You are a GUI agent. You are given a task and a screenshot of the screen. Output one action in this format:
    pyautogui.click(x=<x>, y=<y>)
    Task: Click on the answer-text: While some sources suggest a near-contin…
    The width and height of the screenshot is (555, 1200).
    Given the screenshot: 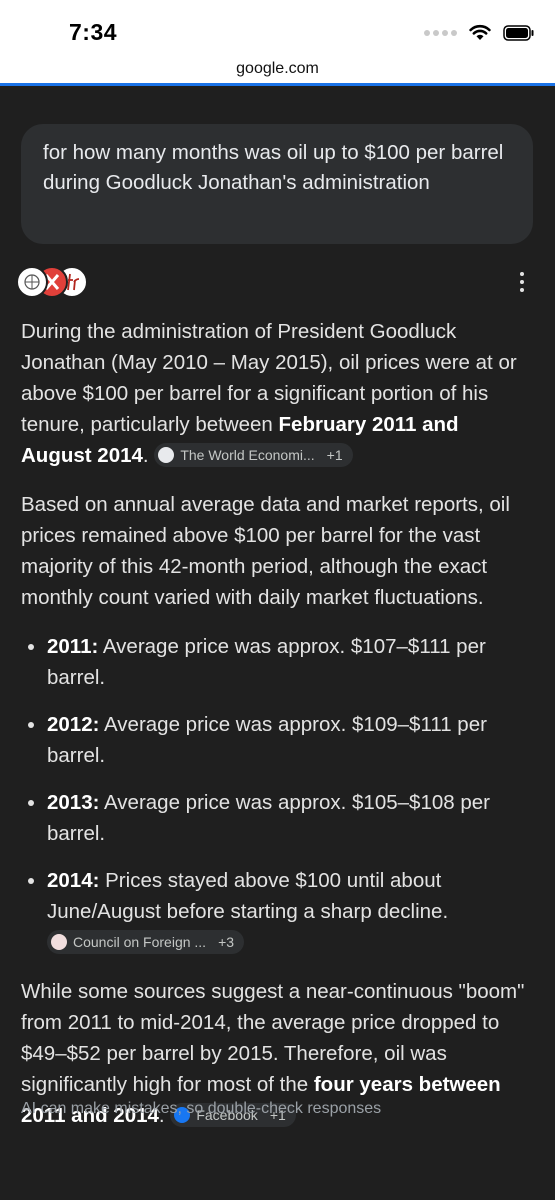 What is the action you would take?
    pyautogui.click(x=273, y=1038)
    